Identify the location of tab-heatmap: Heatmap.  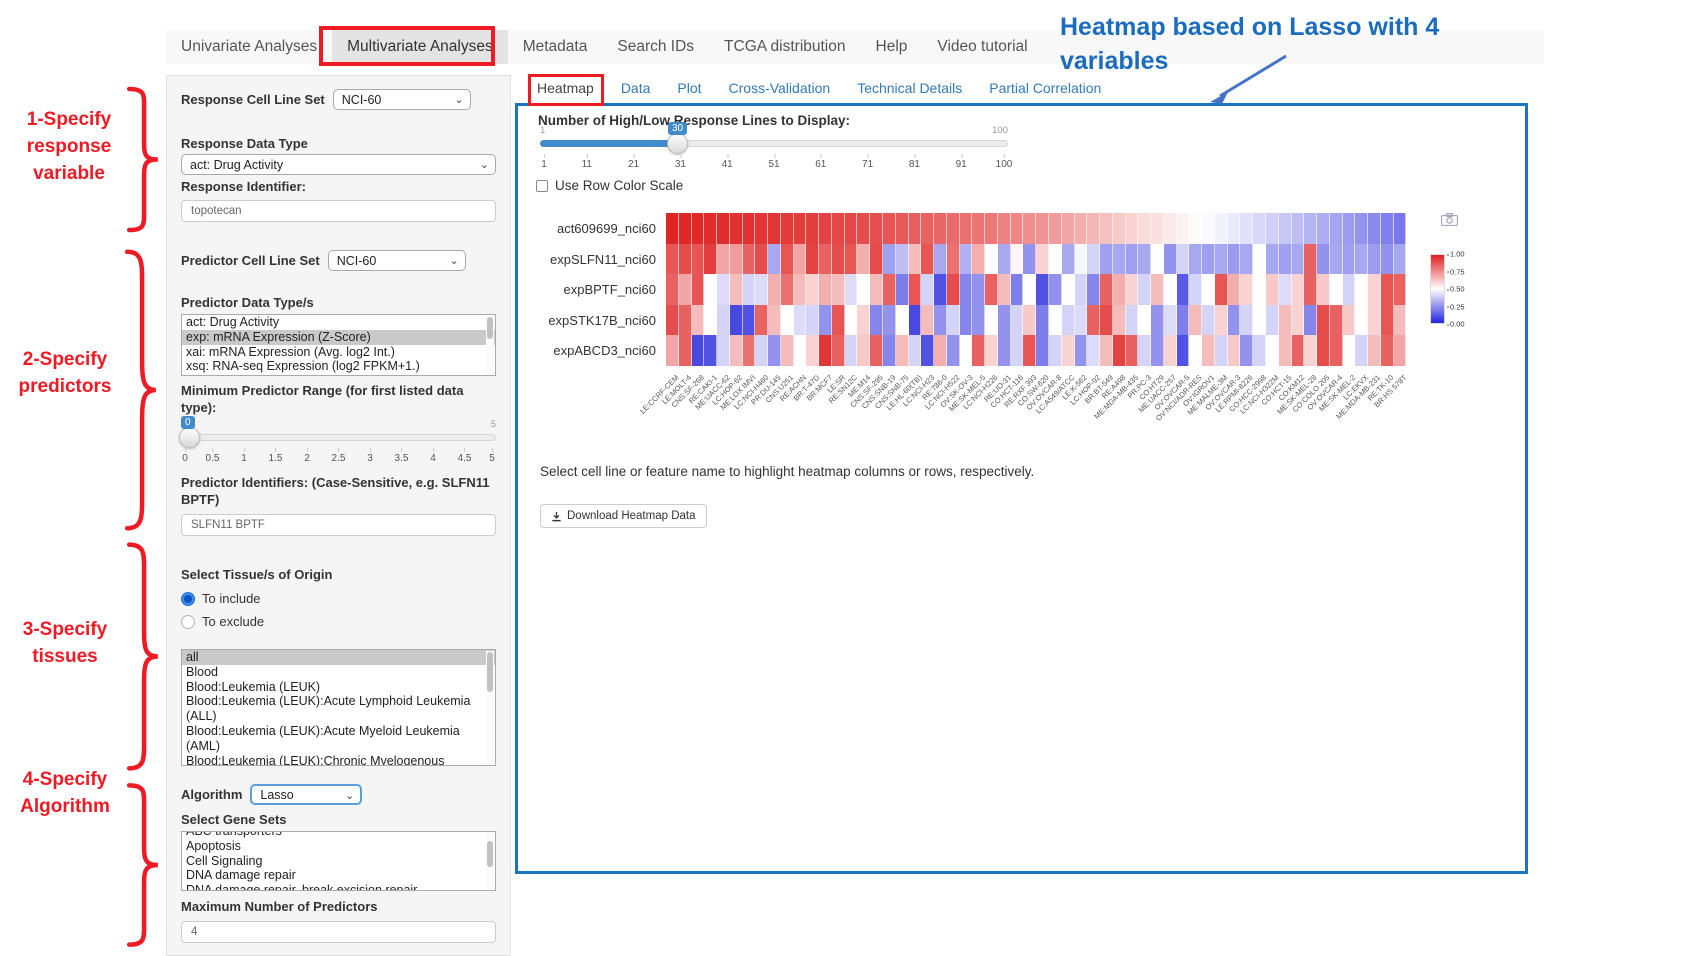
(565, 88).